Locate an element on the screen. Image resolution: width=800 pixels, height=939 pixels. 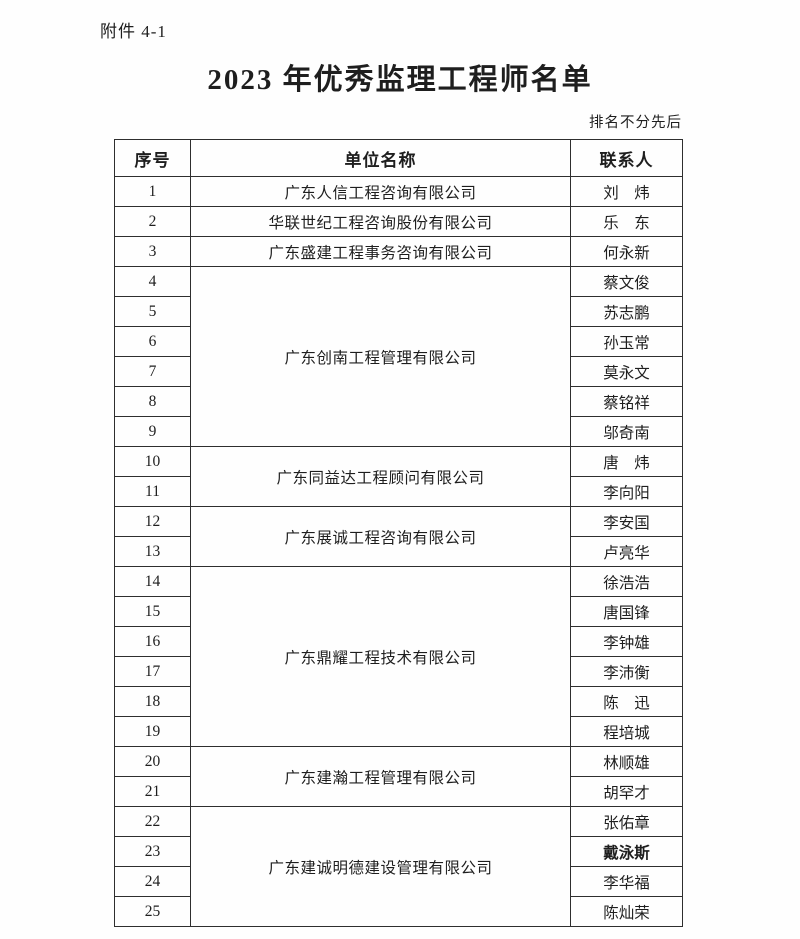
attachment-label: 附件 4-1 is located at coordinates (133, 31).